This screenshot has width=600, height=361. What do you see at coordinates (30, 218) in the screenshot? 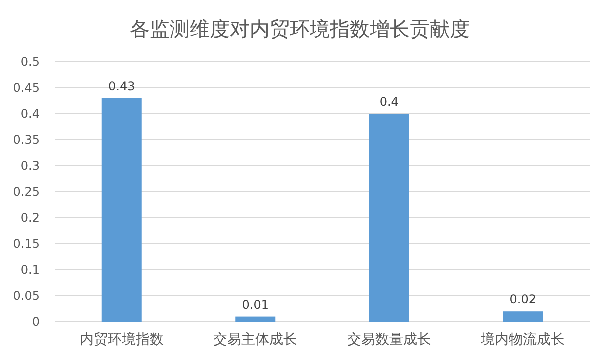
I see `y-tick-label: 0.2` at bounding box center [30, 218].